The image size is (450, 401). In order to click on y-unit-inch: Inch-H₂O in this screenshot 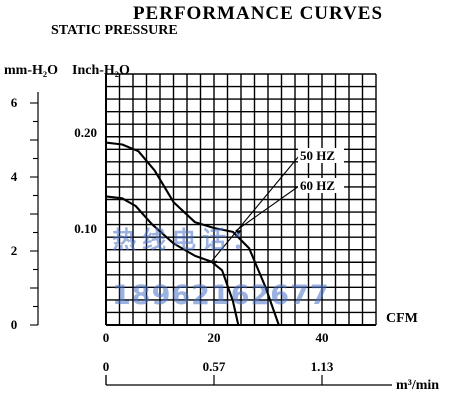, I will do `click(101, 70)`.